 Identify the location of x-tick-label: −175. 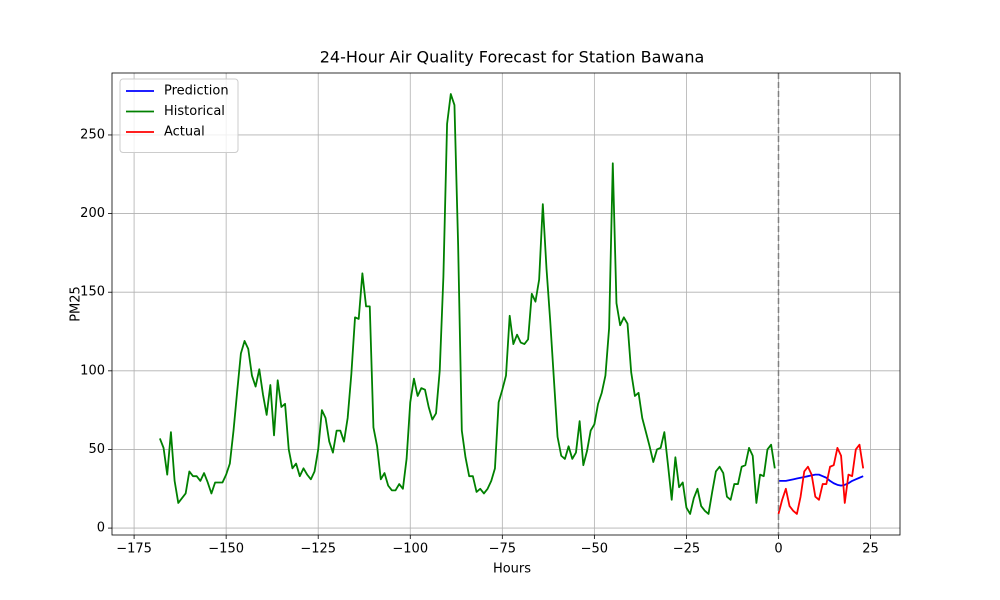
(134, 549).